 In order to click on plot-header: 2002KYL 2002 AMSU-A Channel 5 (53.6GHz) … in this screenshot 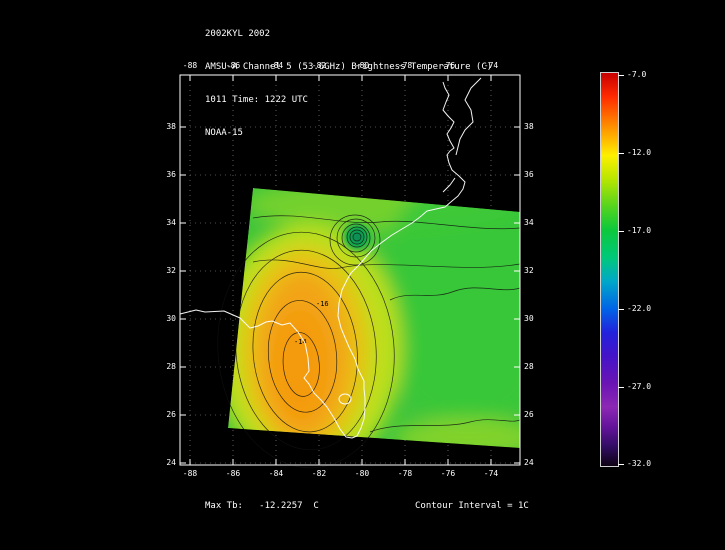, I will do `click(348, 78)`.